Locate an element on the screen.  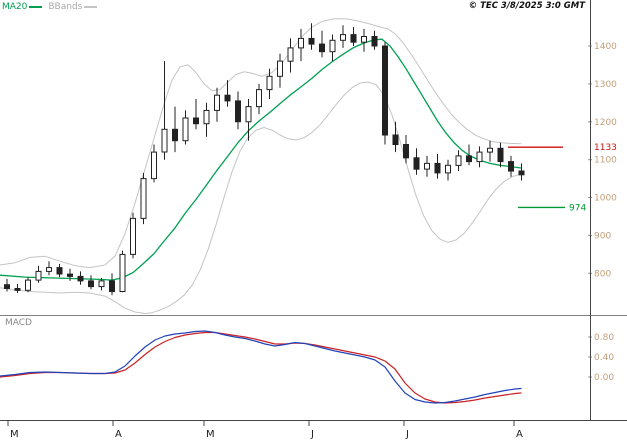
price-tick-label: 900 is located at coordinates (602, 236).